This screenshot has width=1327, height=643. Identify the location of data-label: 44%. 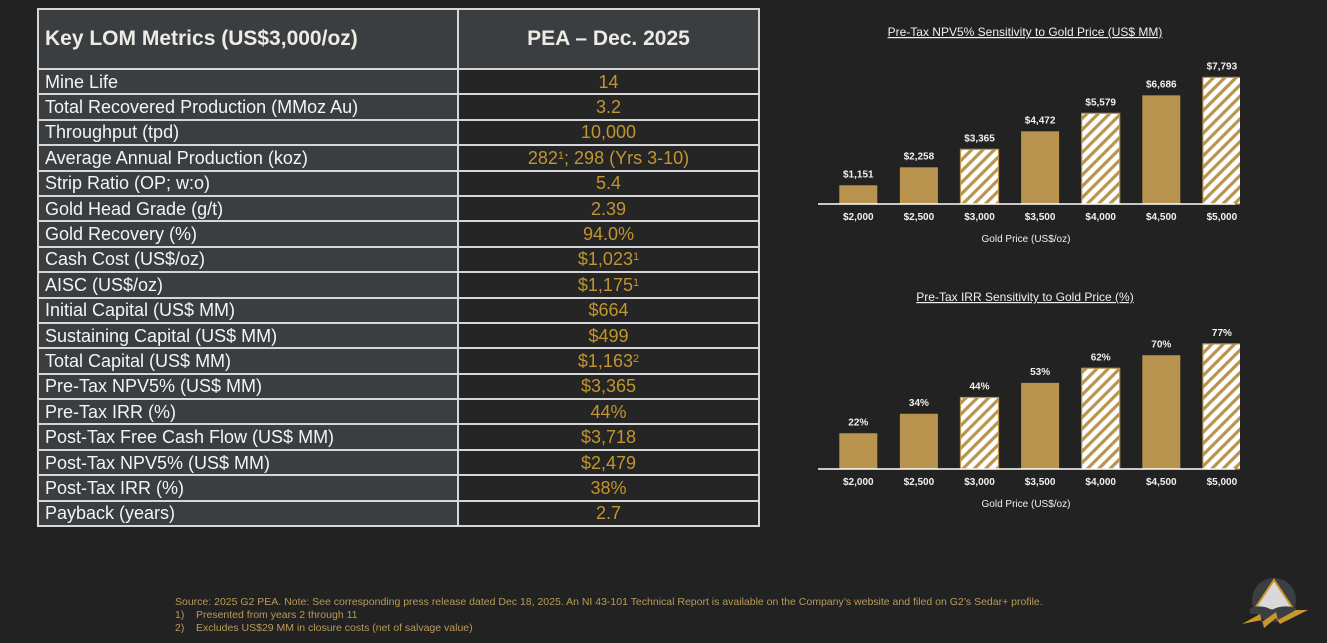
(979, 387).